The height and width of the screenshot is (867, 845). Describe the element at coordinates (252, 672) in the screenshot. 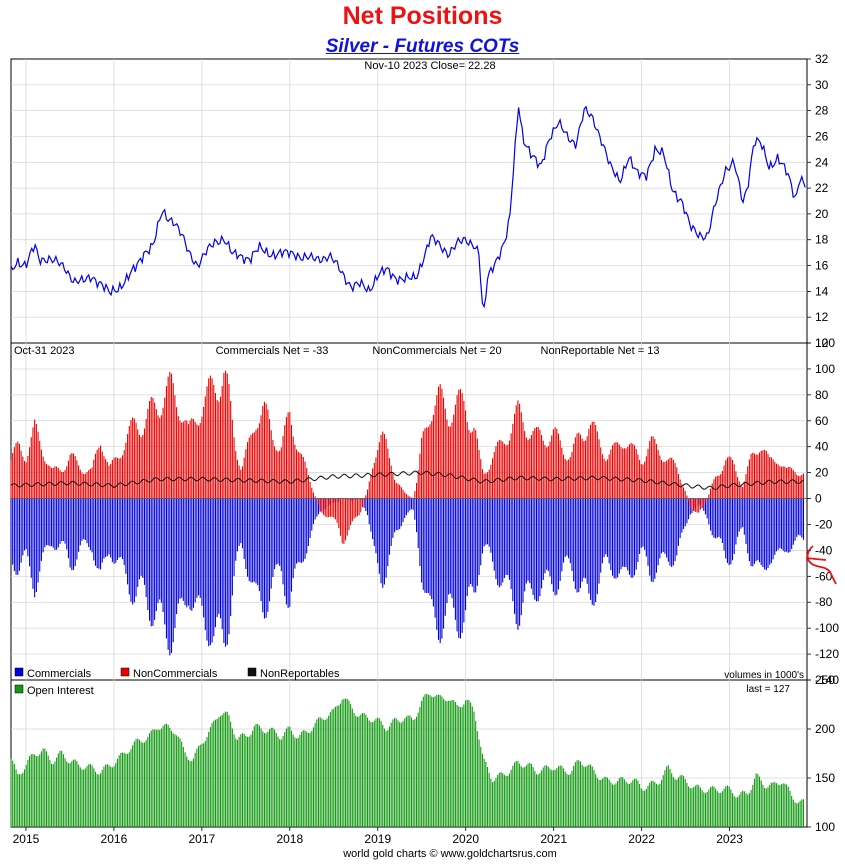

I see `legend-swatch-nonreportables` at that location.